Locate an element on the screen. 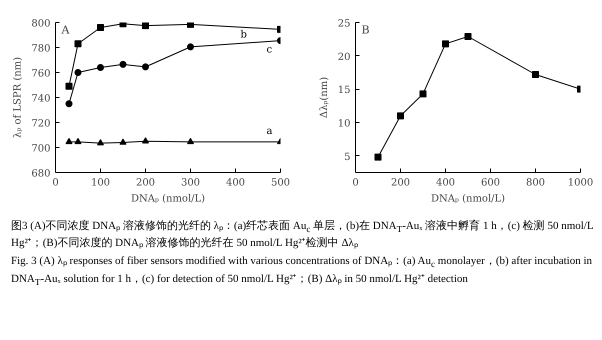 The width and height of the screenshot is (602, 340). series-label: a is located at coordinates (269, 131).